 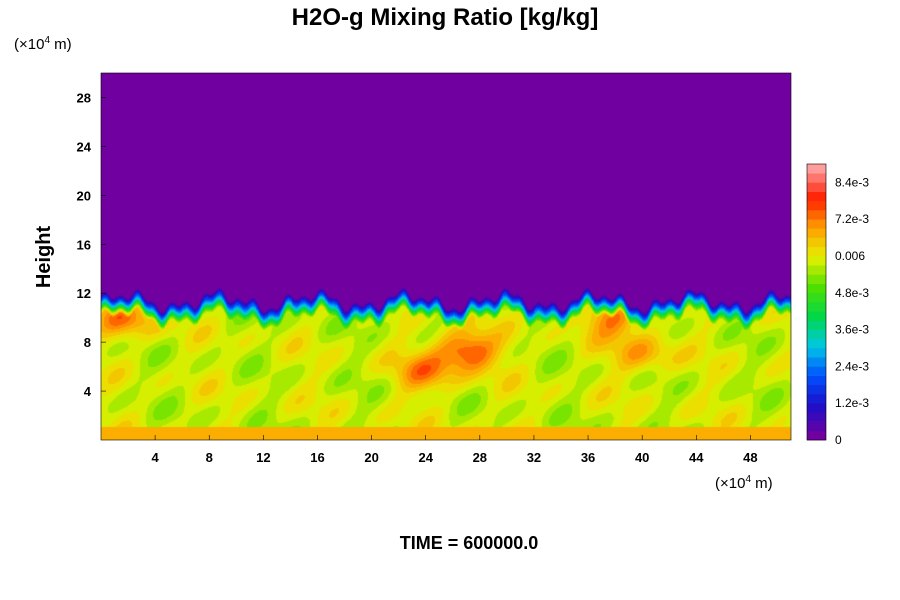 What do you see at coordinates (87, 342) in the screenshot?
I see `y-tick-label: 8` at bounding box center [87, 342].